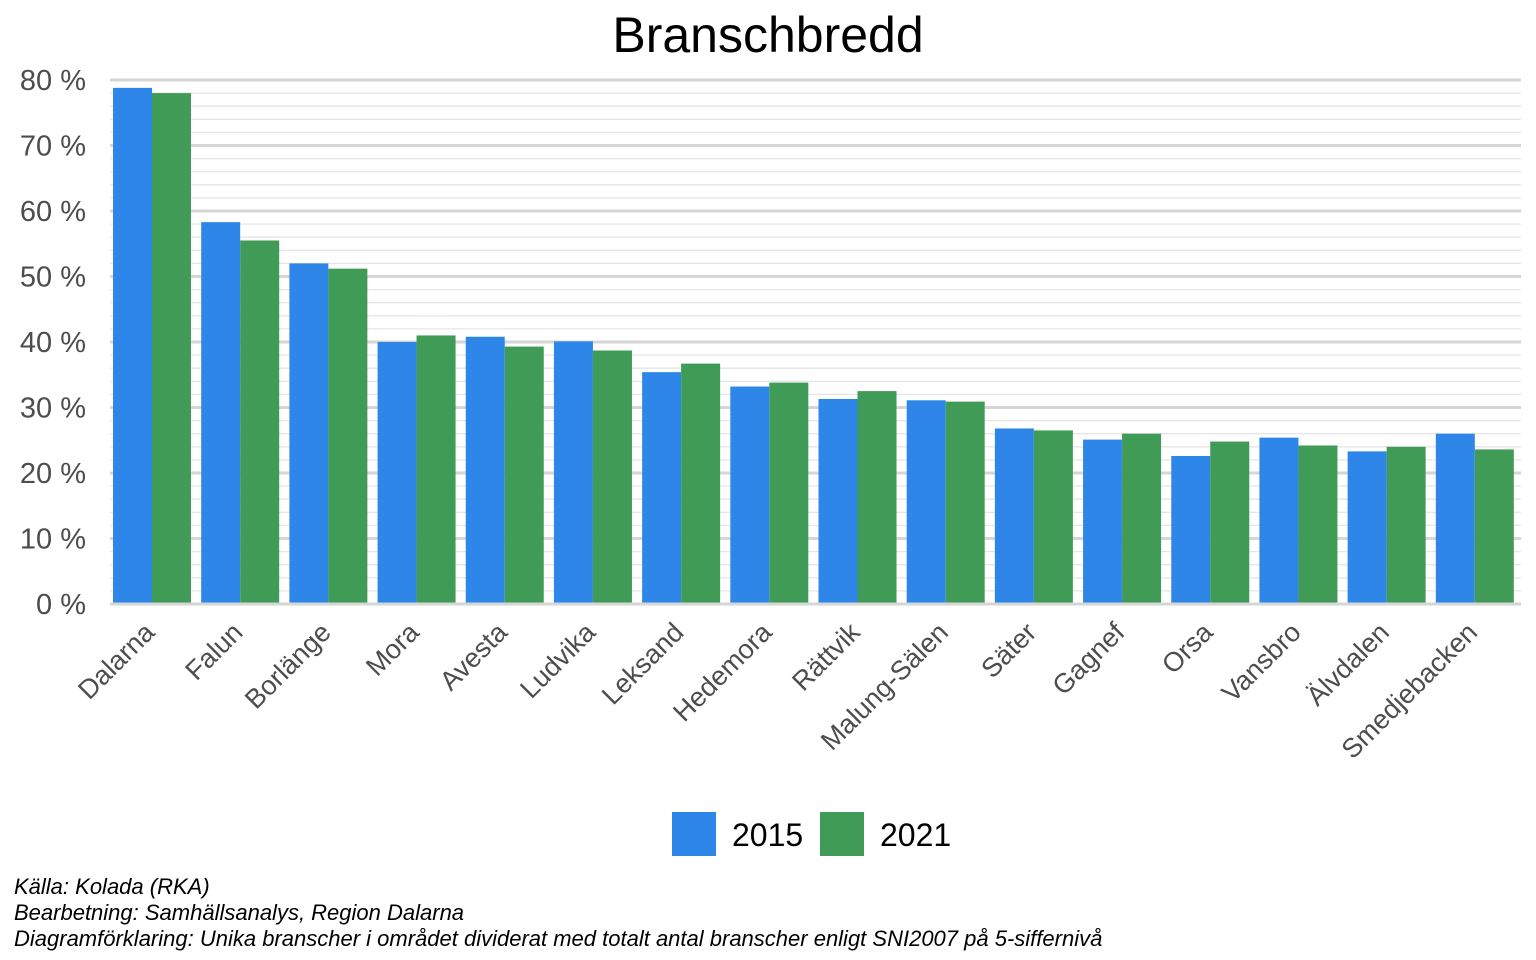  Describe the element at coordinates (260, 422) in the screenshot. I see `bar-2021-falun` at that location.